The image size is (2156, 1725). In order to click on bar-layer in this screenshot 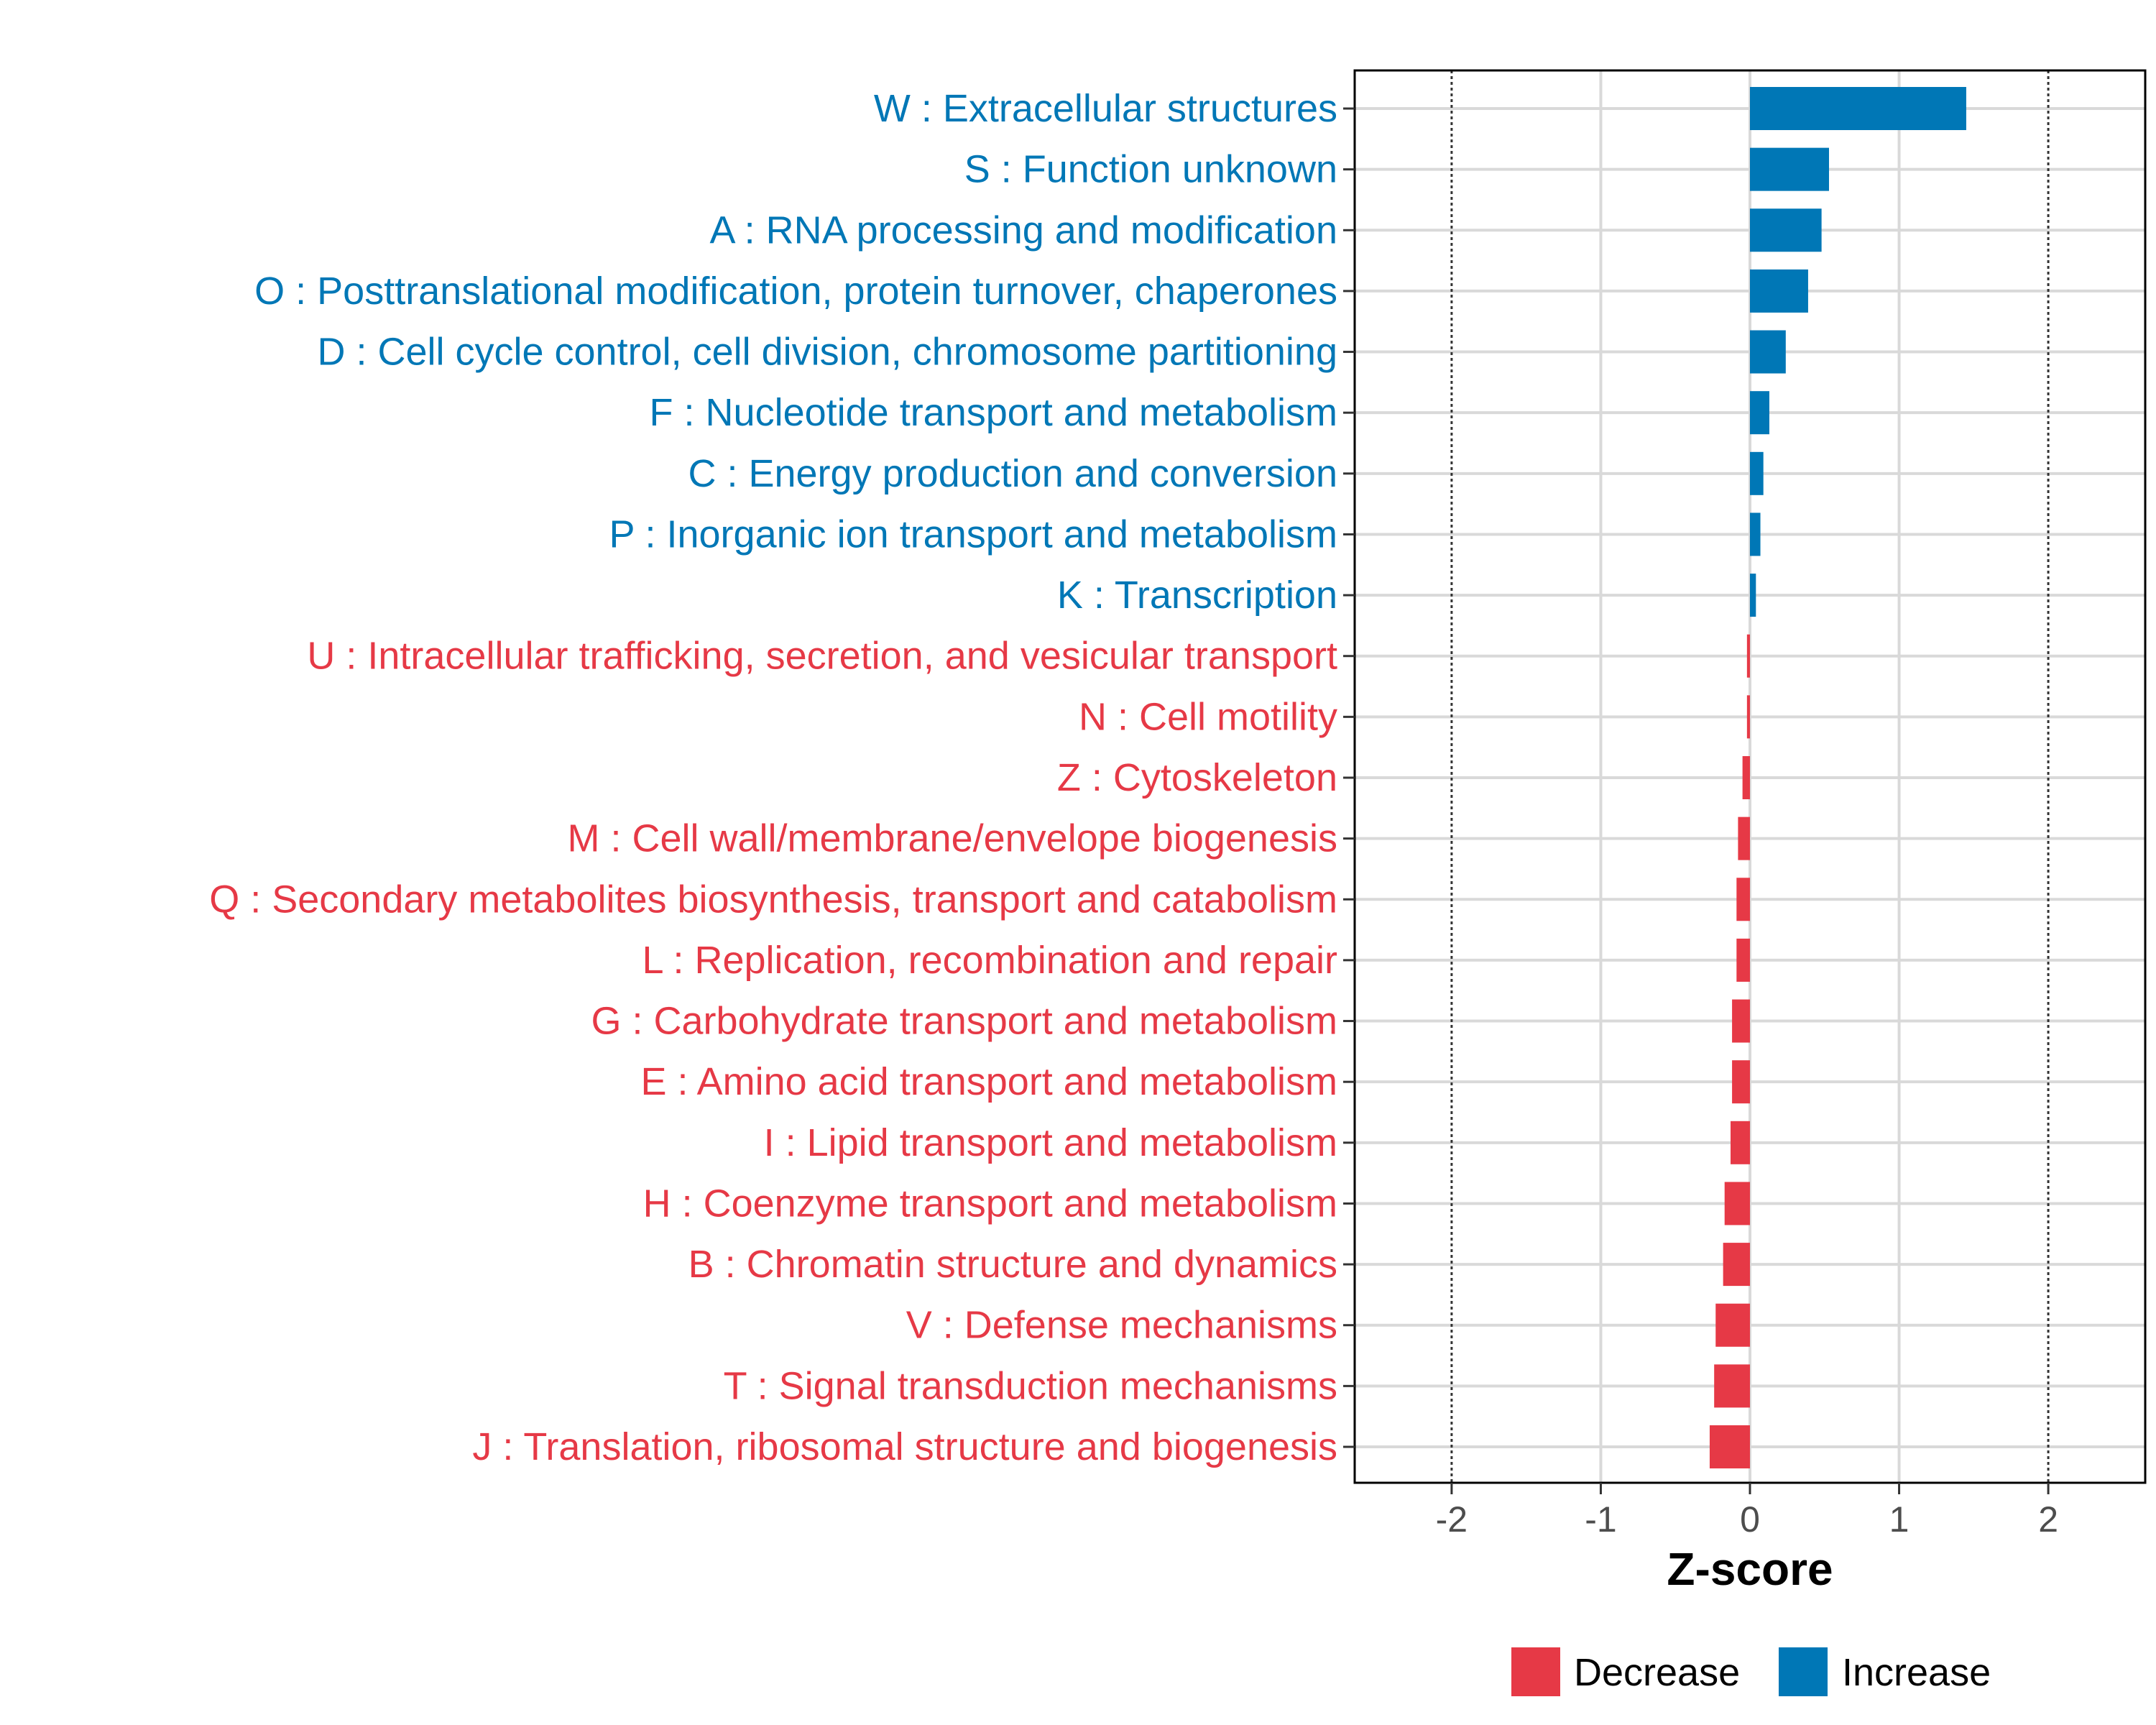, I will do `click(1838, 777)`.